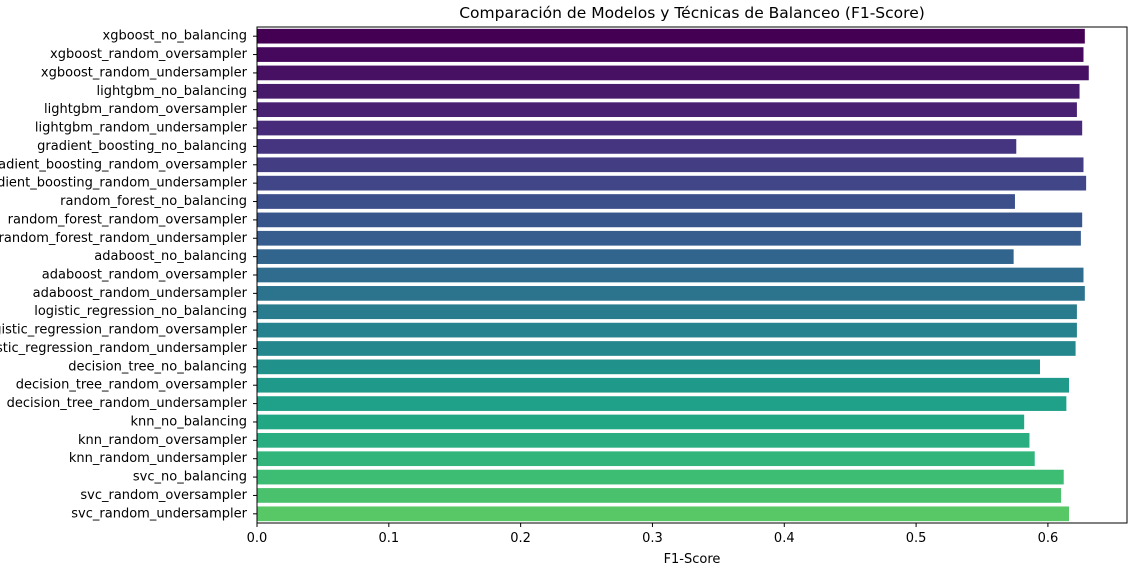 This screenshot has height=568, width=1138. What do you see at coordinates (670, 220) in the screenshot?
I see `bar-random_forest_random_oversampler` at bounding box center [670, 220].